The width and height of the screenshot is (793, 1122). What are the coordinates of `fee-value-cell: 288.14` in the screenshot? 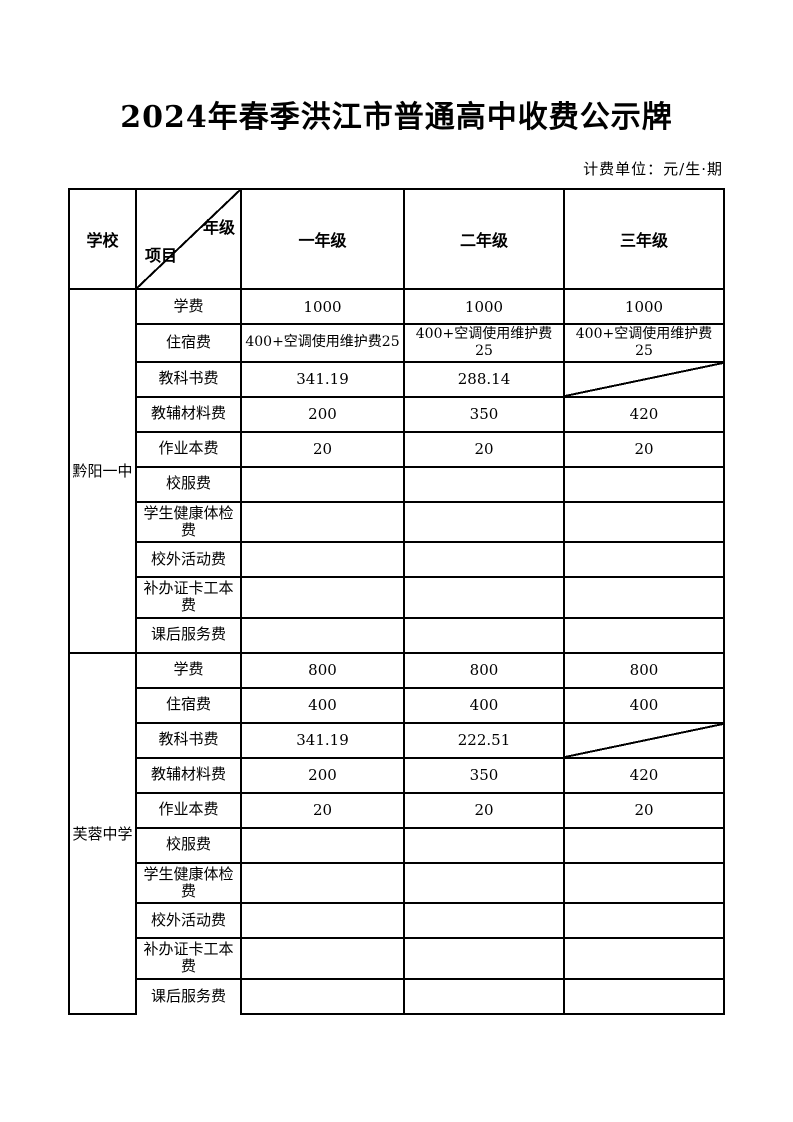 It's located at (484, 379).